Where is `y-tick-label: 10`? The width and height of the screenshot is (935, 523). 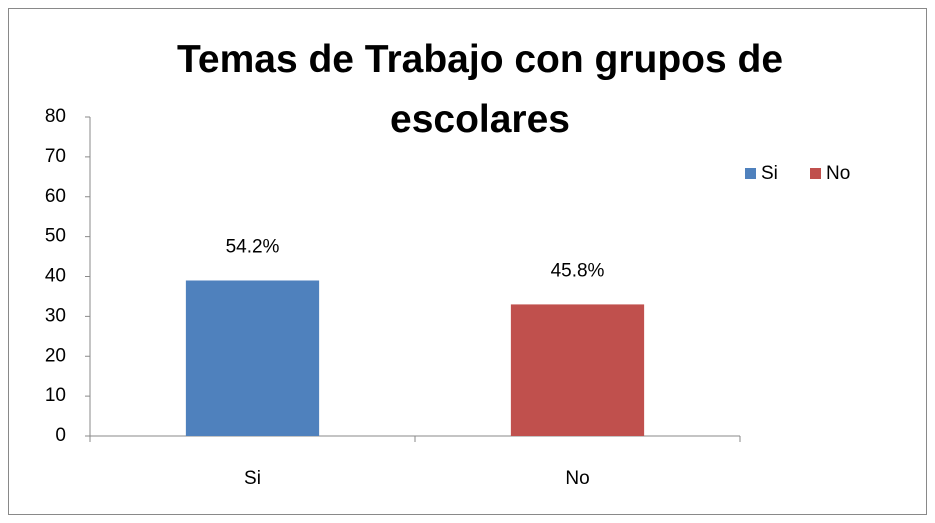
y-tick-label: 10 is located at coordinates (55, 395).